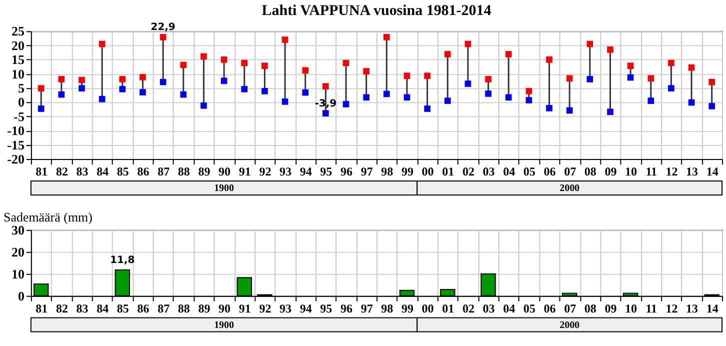 Image resolution: width=726 pixels, height=346 pixels. Describe the element at coordinates (47, 216) in the screenshot. I see `y-axis-title: Sademäärä (mm)` at that location.